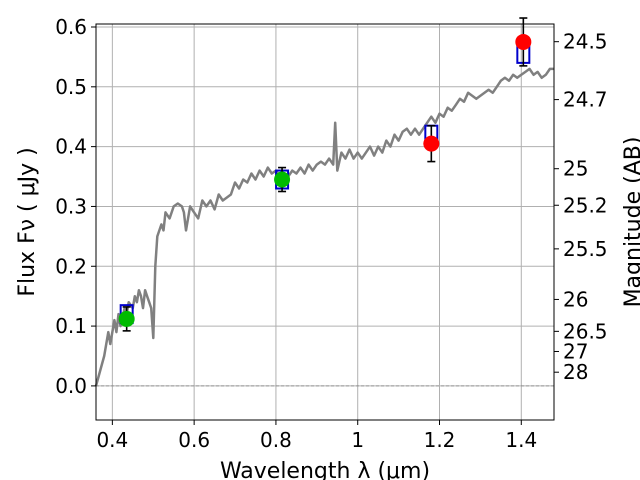  I want to click on y-tick-label: 0.1, so click(71, 326).